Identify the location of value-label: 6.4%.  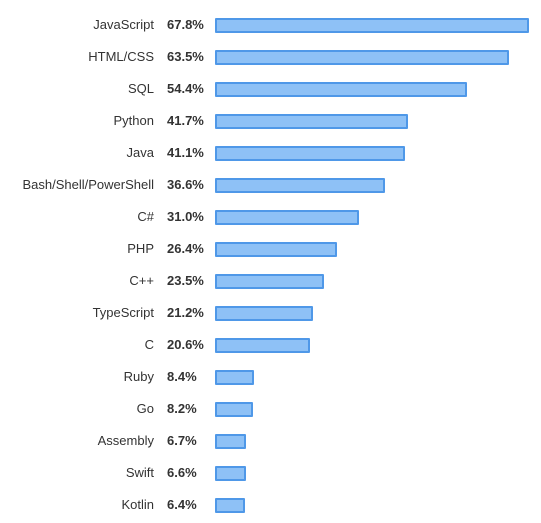
(182, 504).